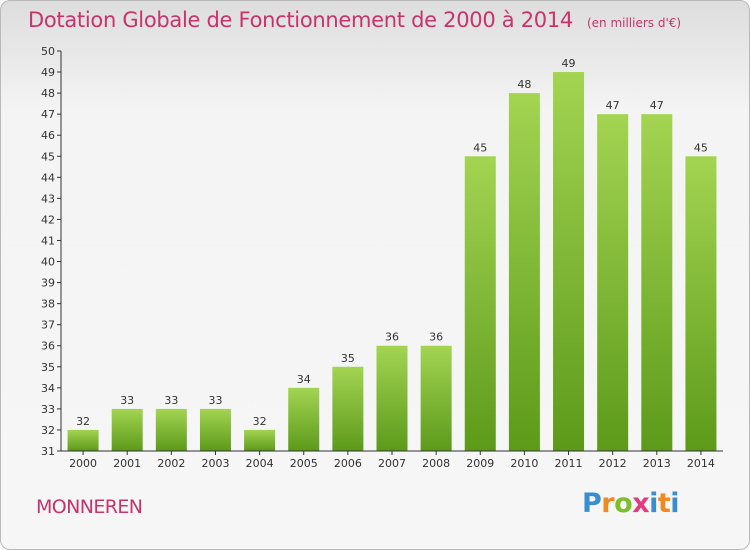  What do you see at coordinates (524, 84) in the screenshot?
I see `value-label-2010: 48` at bounding box center [524, 84].